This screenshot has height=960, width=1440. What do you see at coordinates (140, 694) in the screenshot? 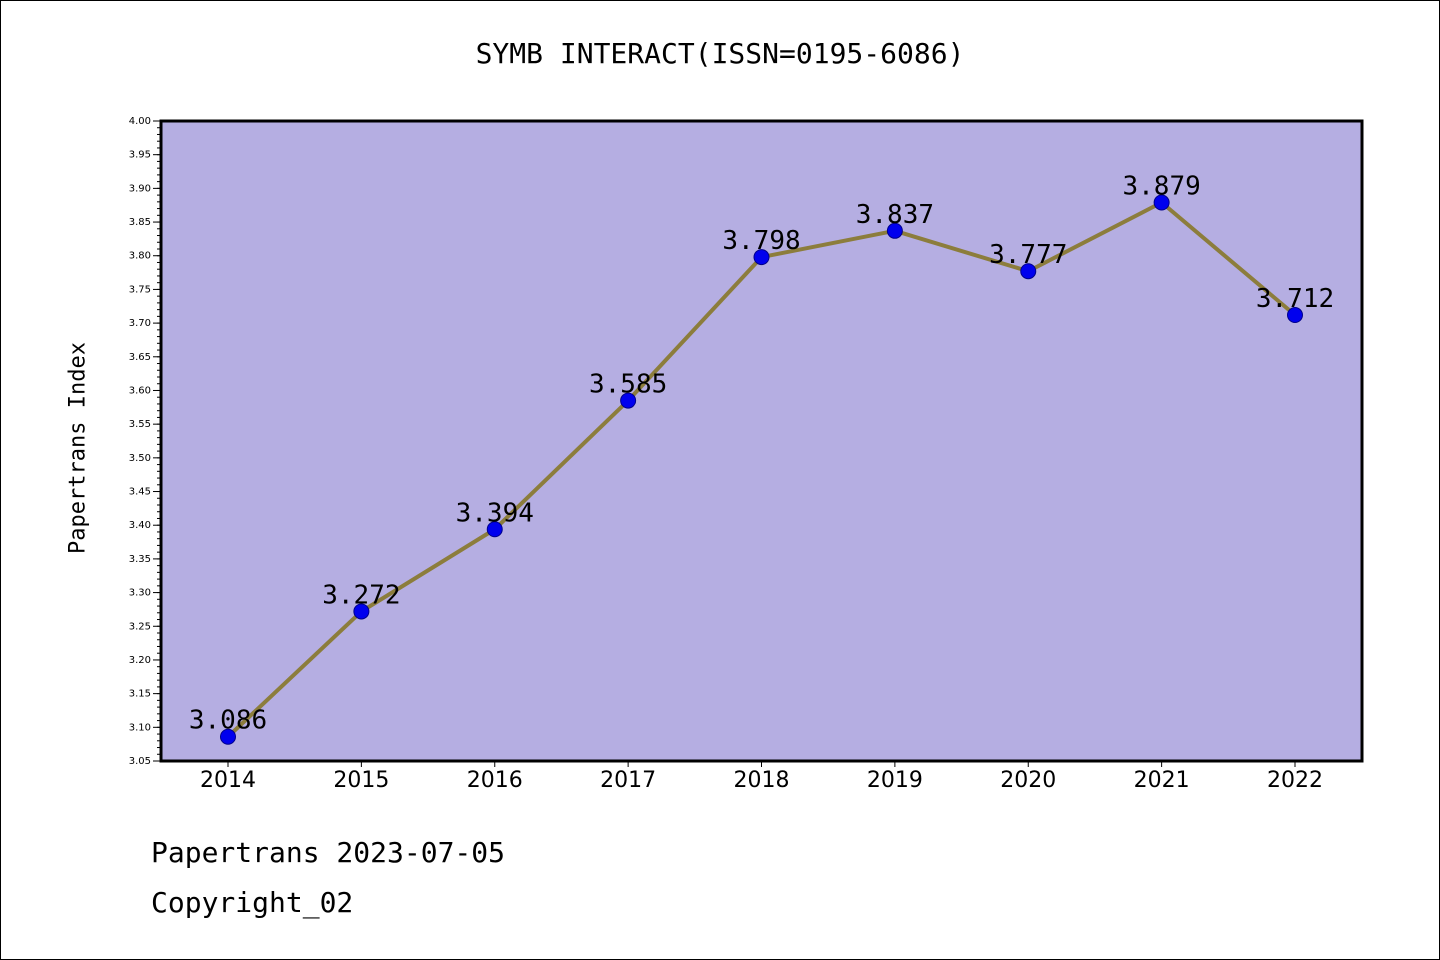
I see `y-tick-label: 3.15` at bounding box center [140, 694].